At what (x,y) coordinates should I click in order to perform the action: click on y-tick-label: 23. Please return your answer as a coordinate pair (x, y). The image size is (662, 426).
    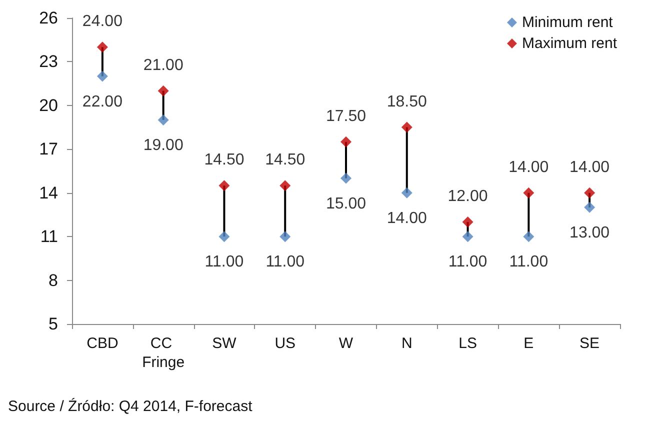
    Looking at the image, I should click on (48, 62).